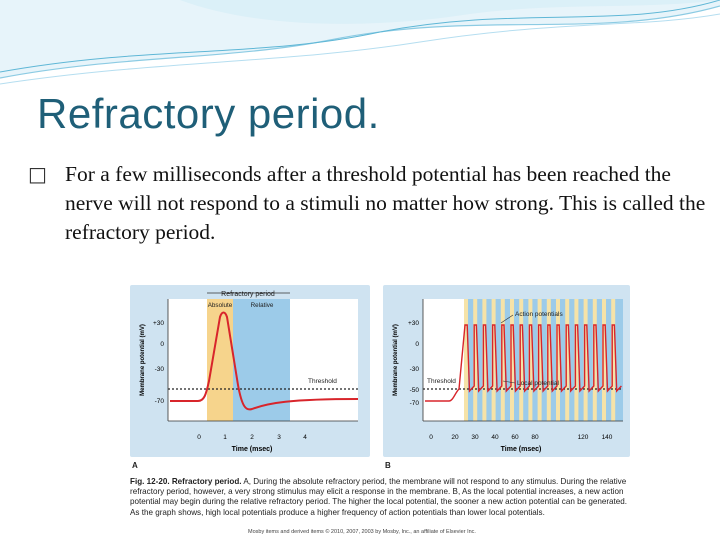  What do you see at coordinates (495, 437) in the screenshot?
I see `x-tick: 40` at bounding box center [495, 437].